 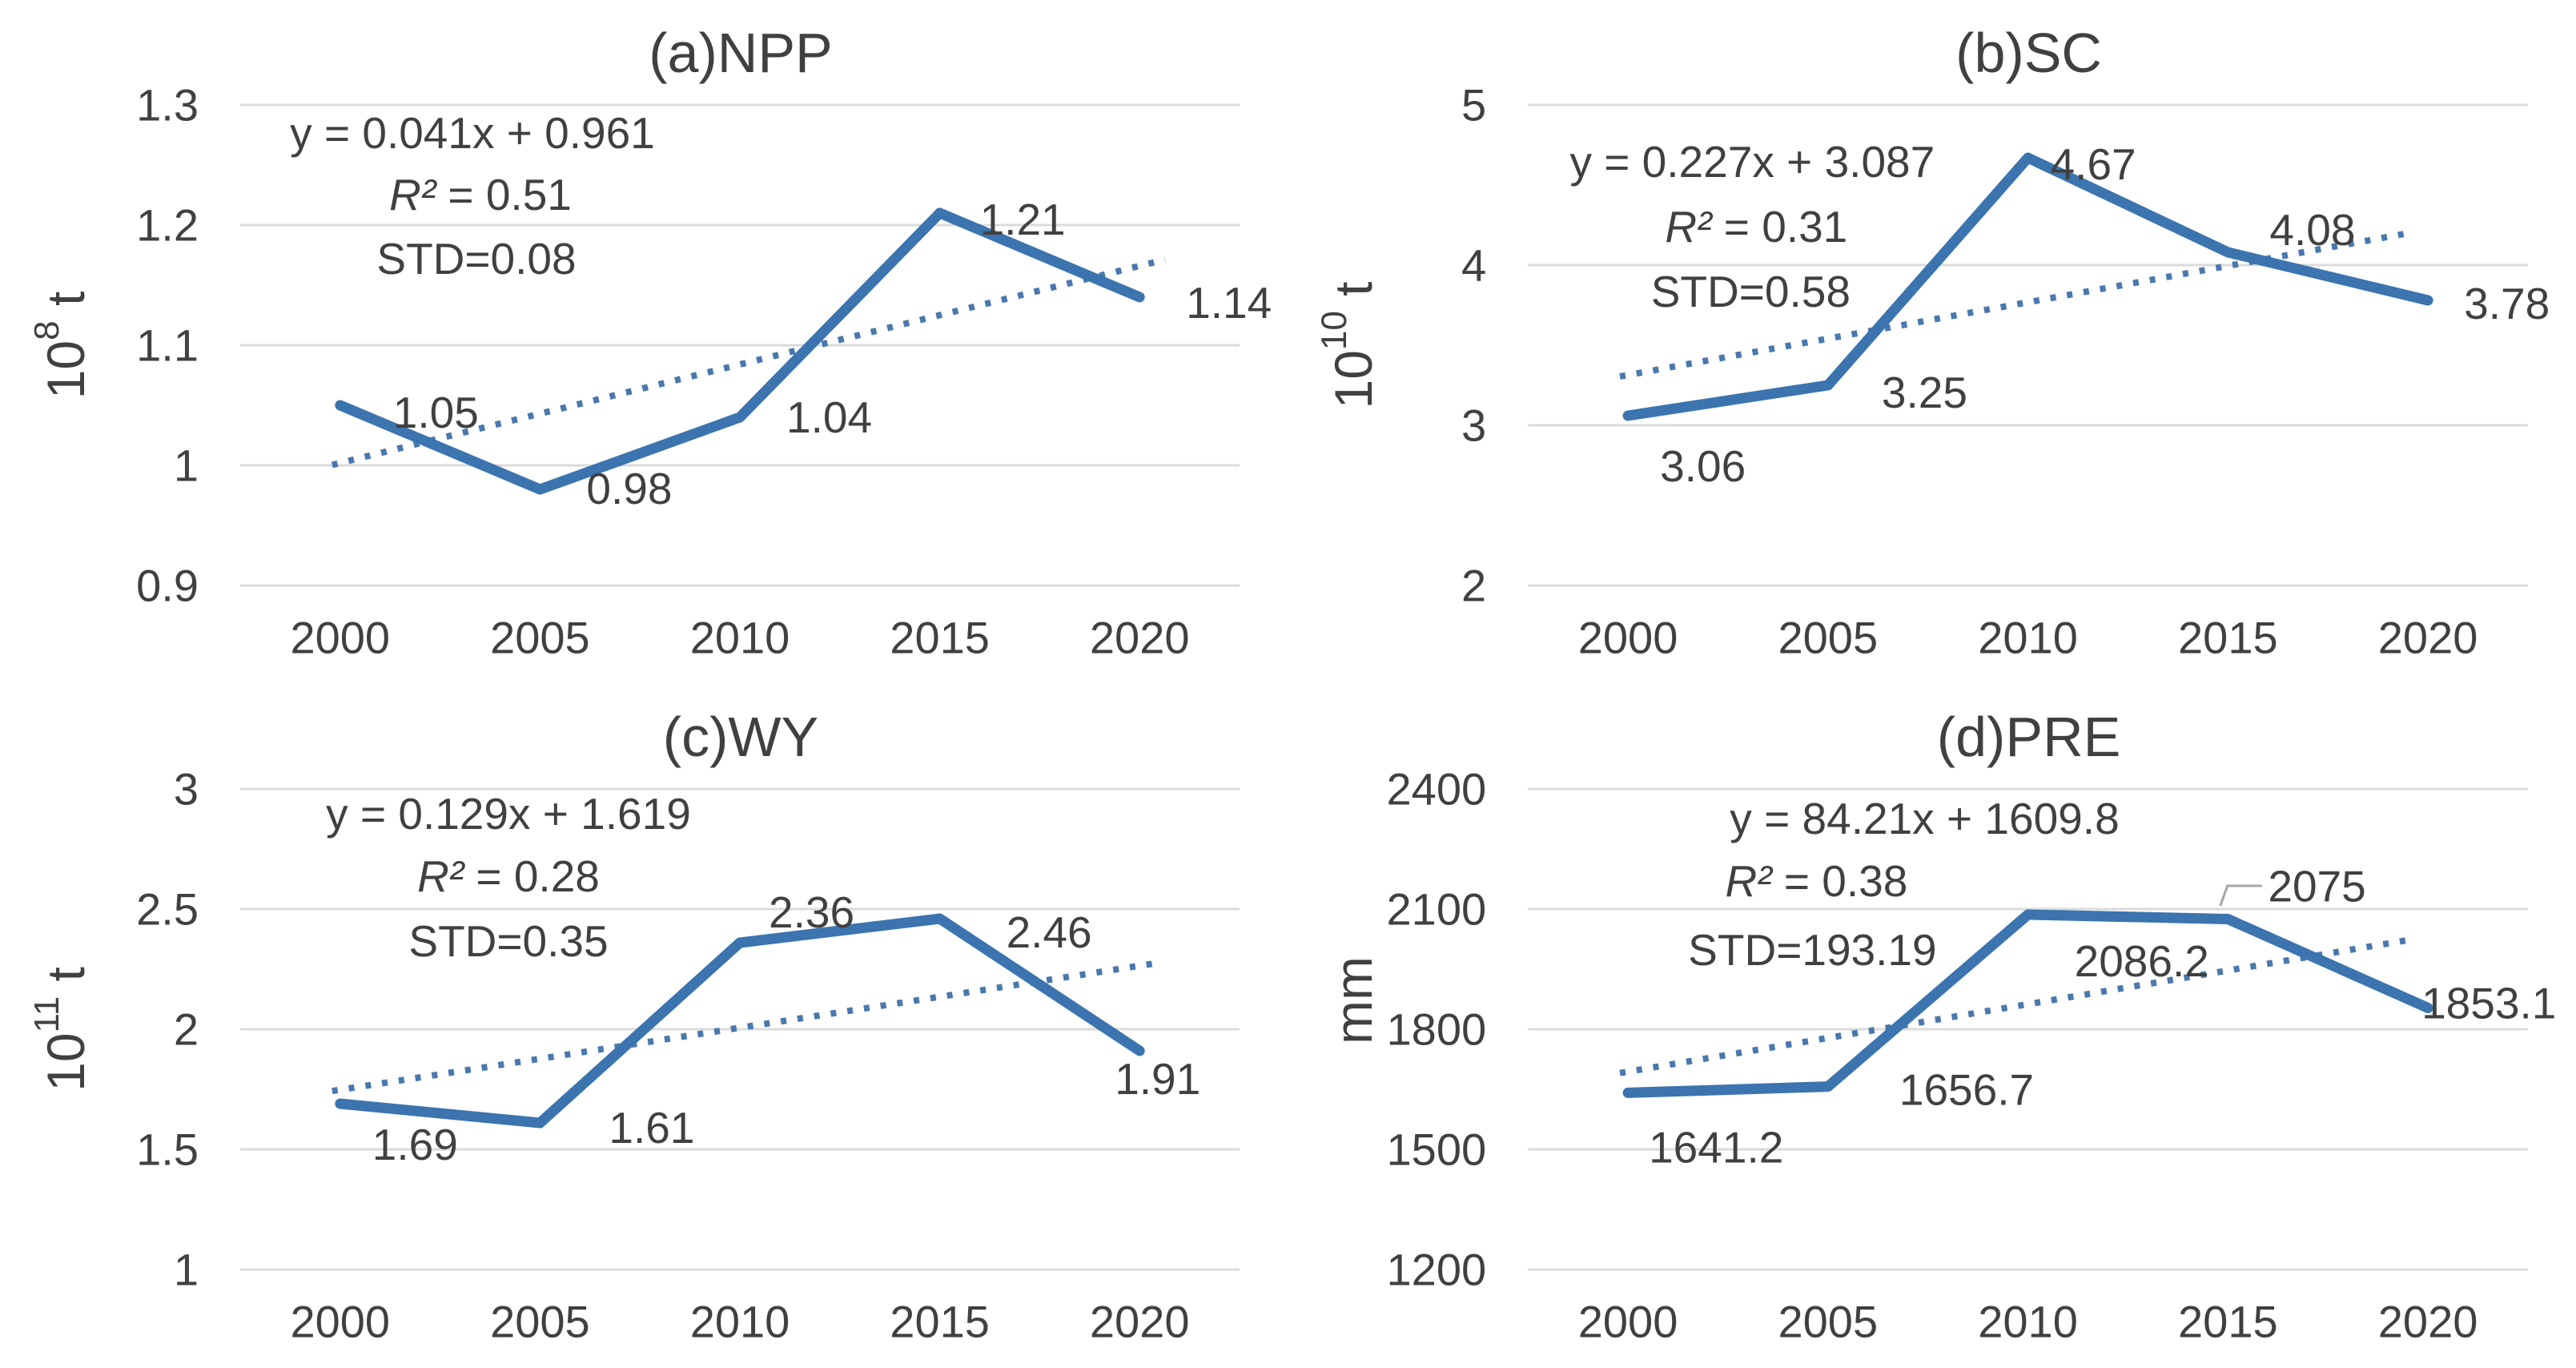 What do you see at coordinates (747, 1027) in the screenshot?
I see `trend-dotted-line` at bounding box center [747, 1027].